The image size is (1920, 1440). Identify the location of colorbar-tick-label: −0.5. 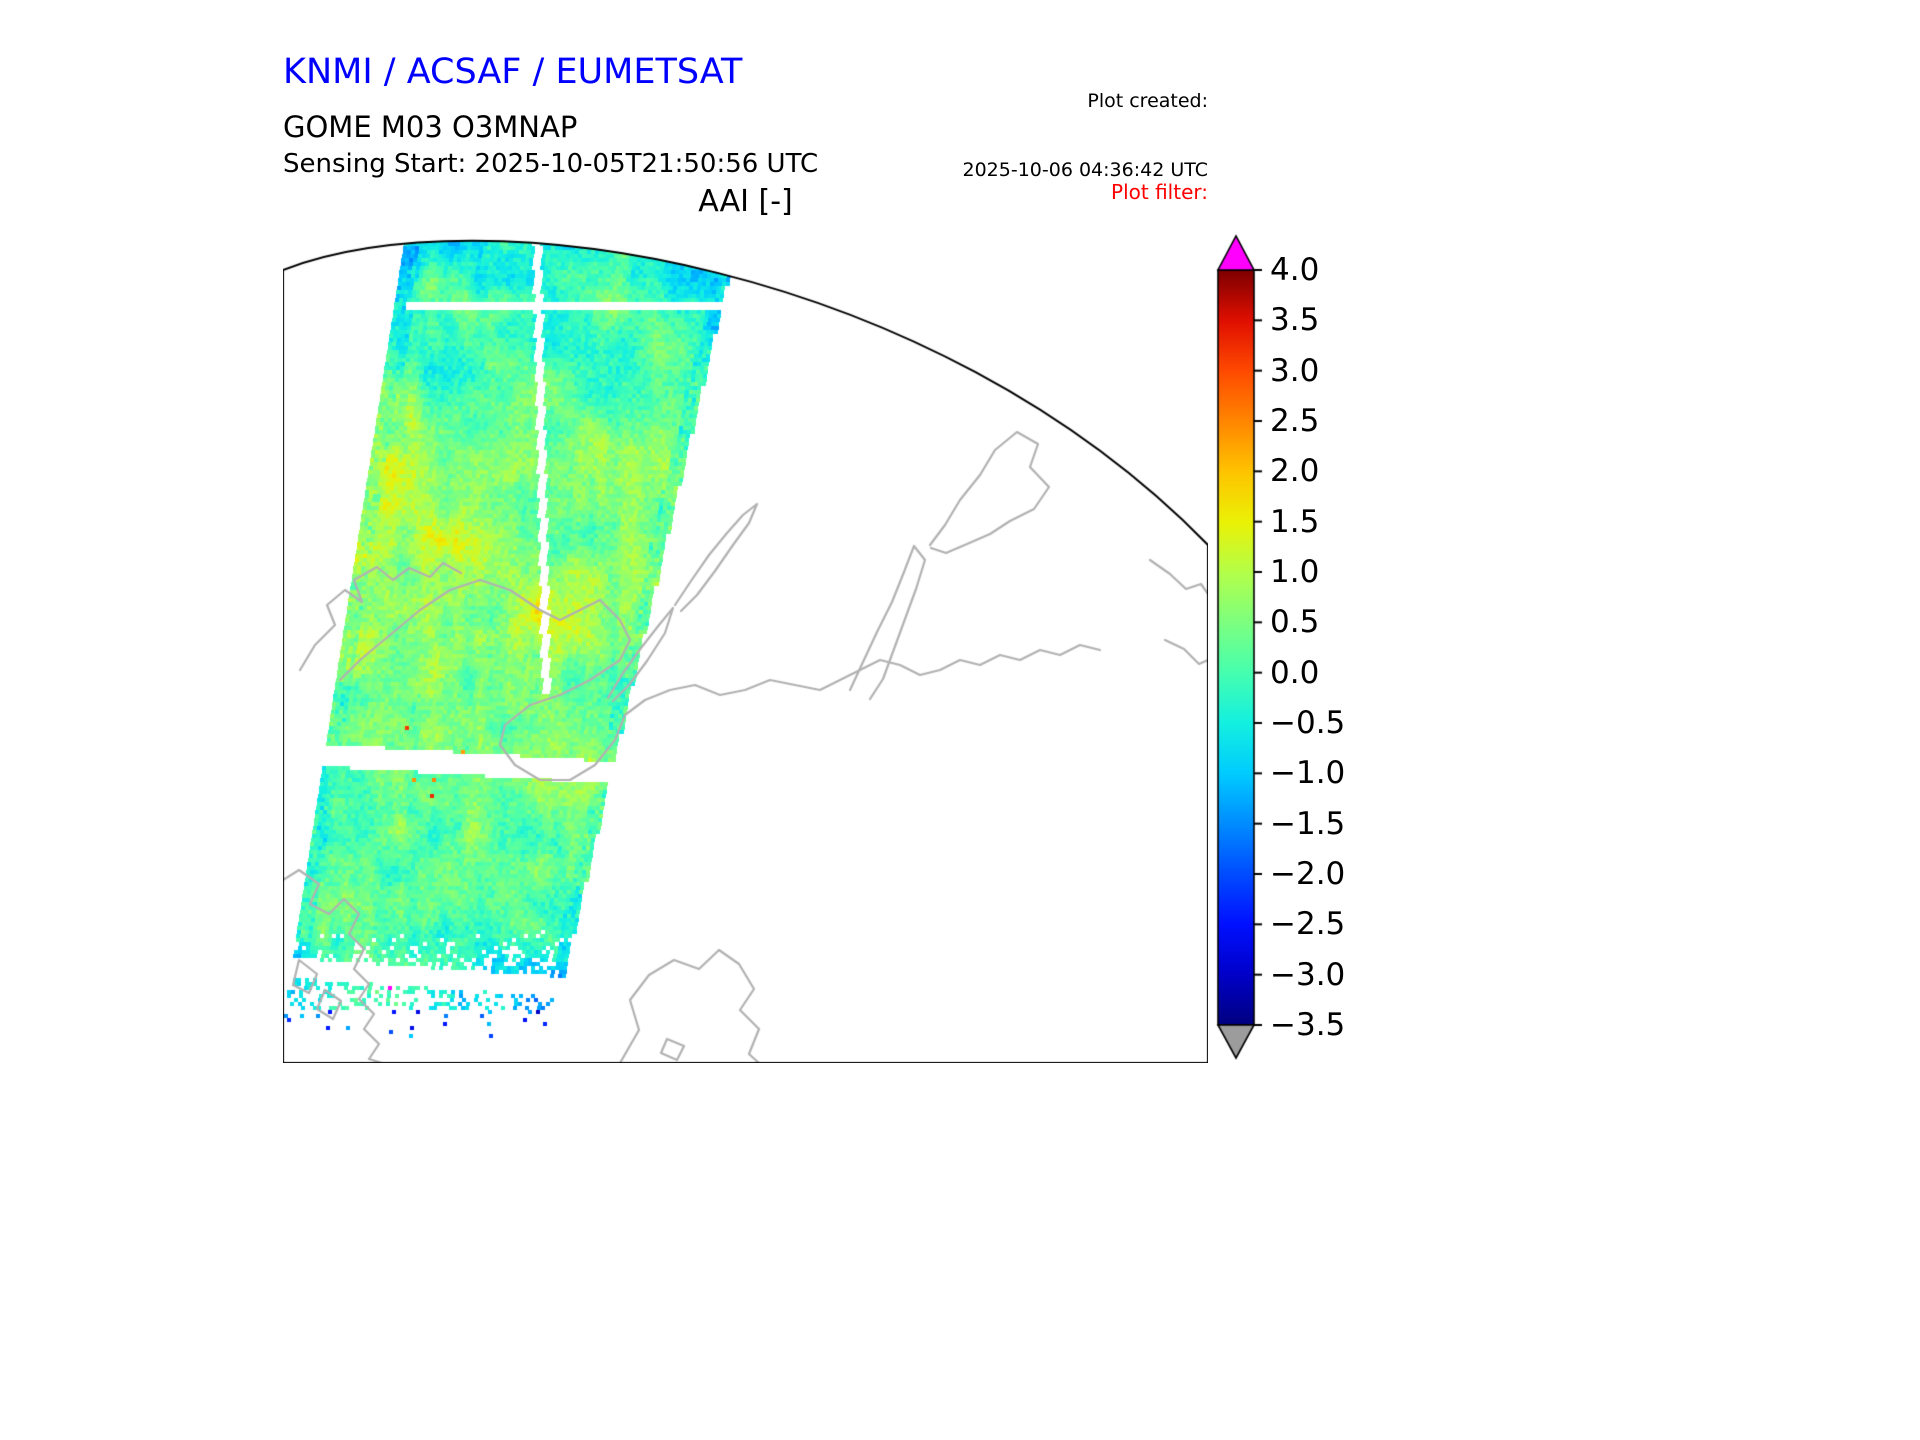
(1308, 723).